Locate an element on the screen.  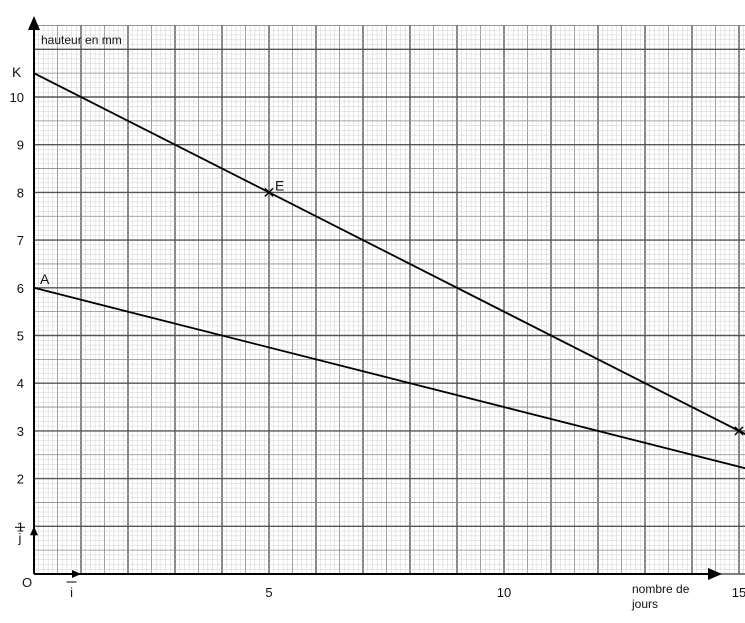
origin-label: O is located at coordinates (27, 582).